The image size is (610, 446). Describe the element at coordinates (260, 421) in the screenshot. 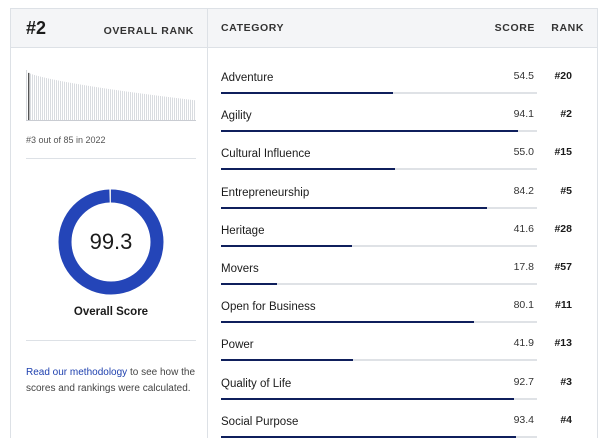

I see `category-name: Social Purpose` at that location.